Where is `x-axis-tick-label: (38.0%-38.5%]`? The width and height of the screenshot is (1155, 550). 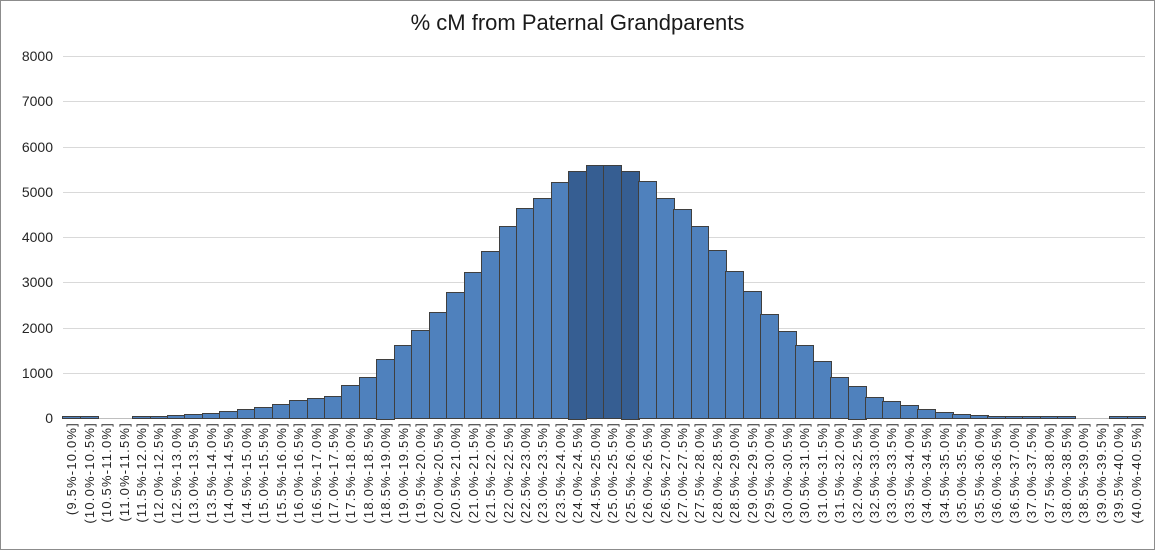
x-axis-tick-label: (38.0%-38.5%] is located at coordinates (1066, 473).